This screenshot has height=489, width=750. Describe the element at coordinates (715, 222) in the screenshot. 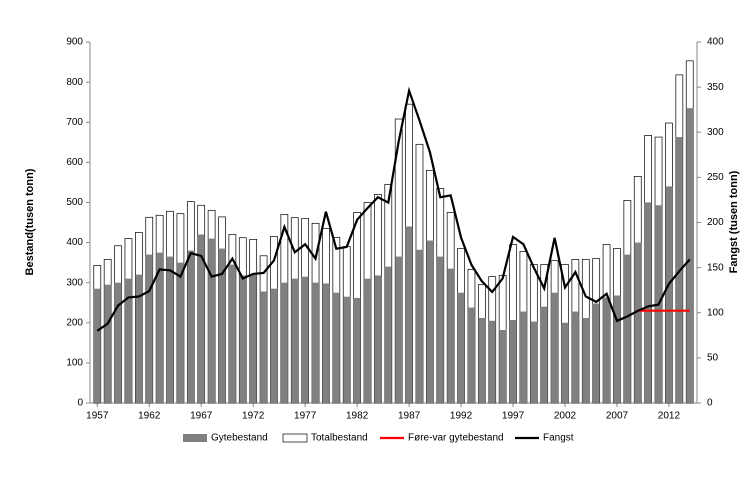

I see `y2-tick-label: 200` at that location.